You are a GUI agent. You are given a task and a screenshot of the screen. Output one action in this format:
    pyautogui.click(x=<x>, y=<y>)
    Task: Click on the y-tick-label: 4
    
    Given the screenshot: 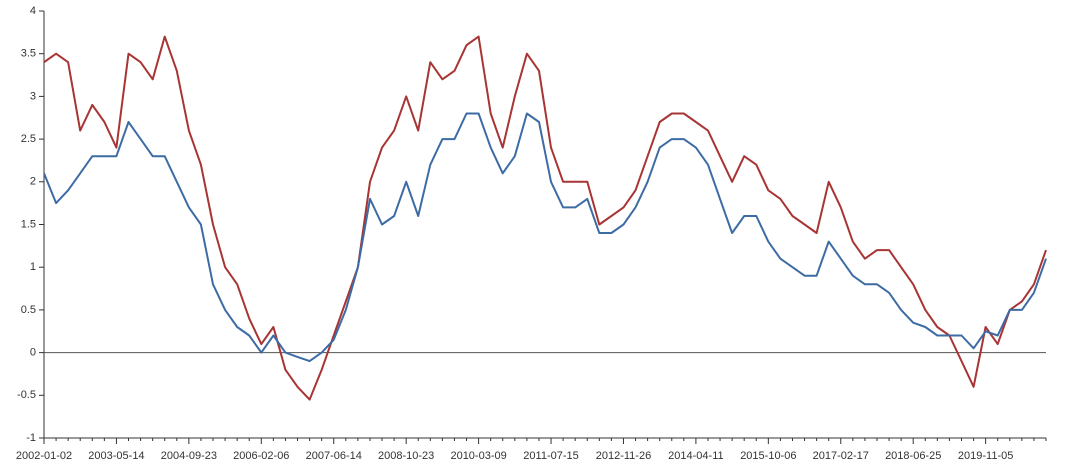 What is the action you would take?
    pyautogui.click(x=33, y=11)
    